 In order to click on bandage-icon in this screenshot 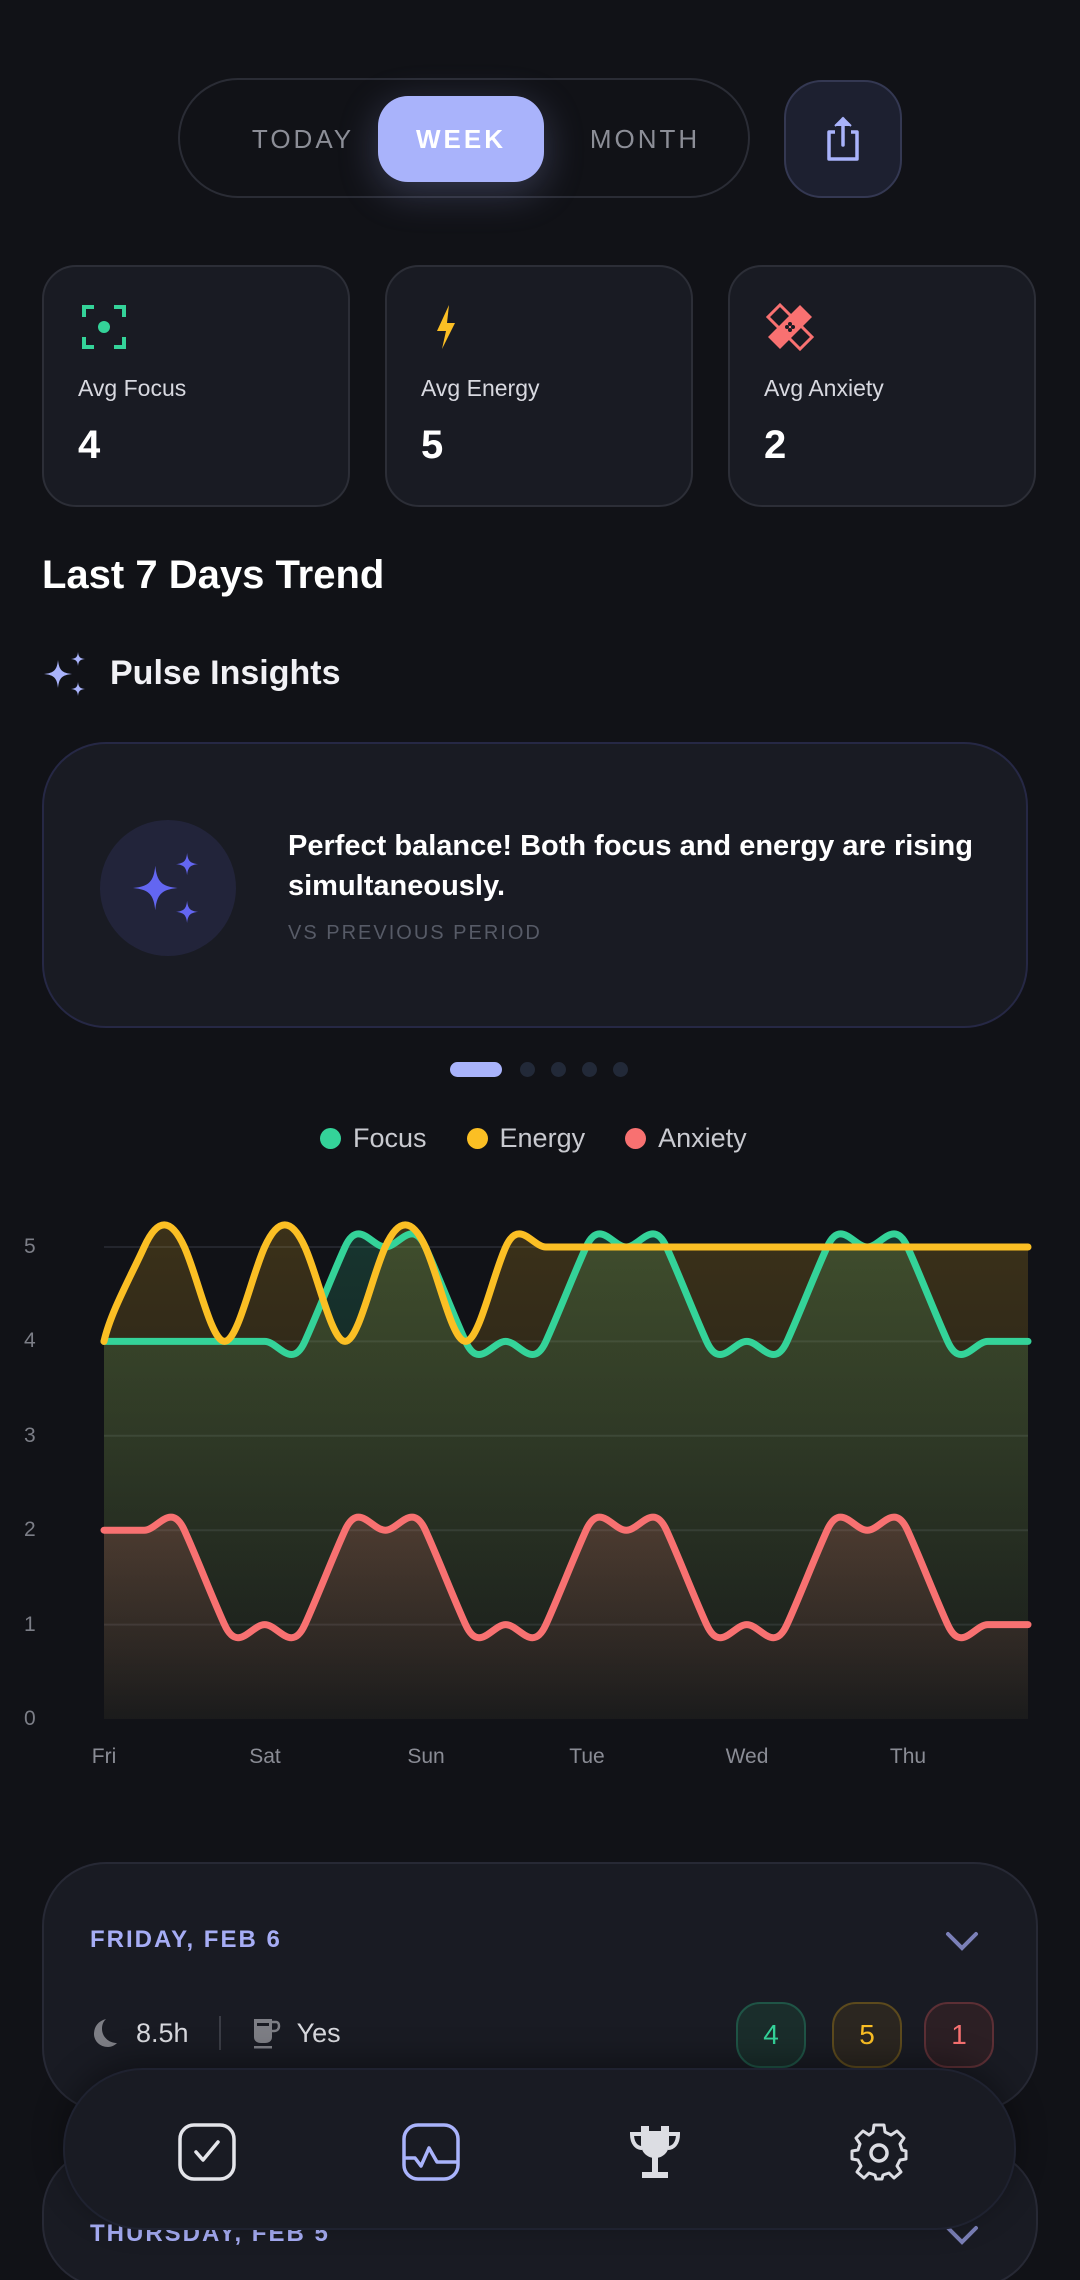, I will do `click(790, 327)`.